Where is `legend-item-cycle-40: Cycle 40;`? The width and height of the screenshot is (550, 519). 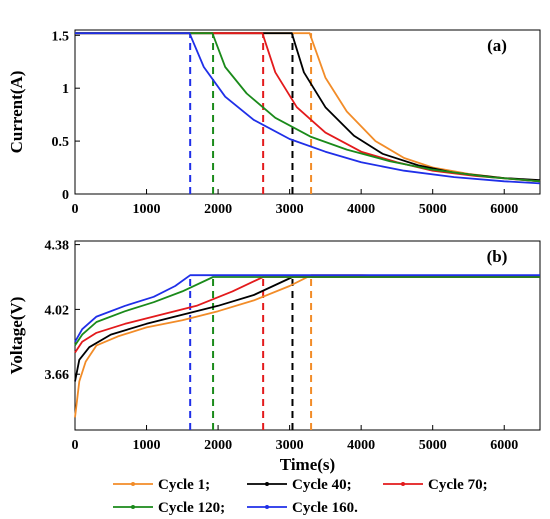 legend-item-cycle-40: Cycle 40; is located at coordinates (299, 485).